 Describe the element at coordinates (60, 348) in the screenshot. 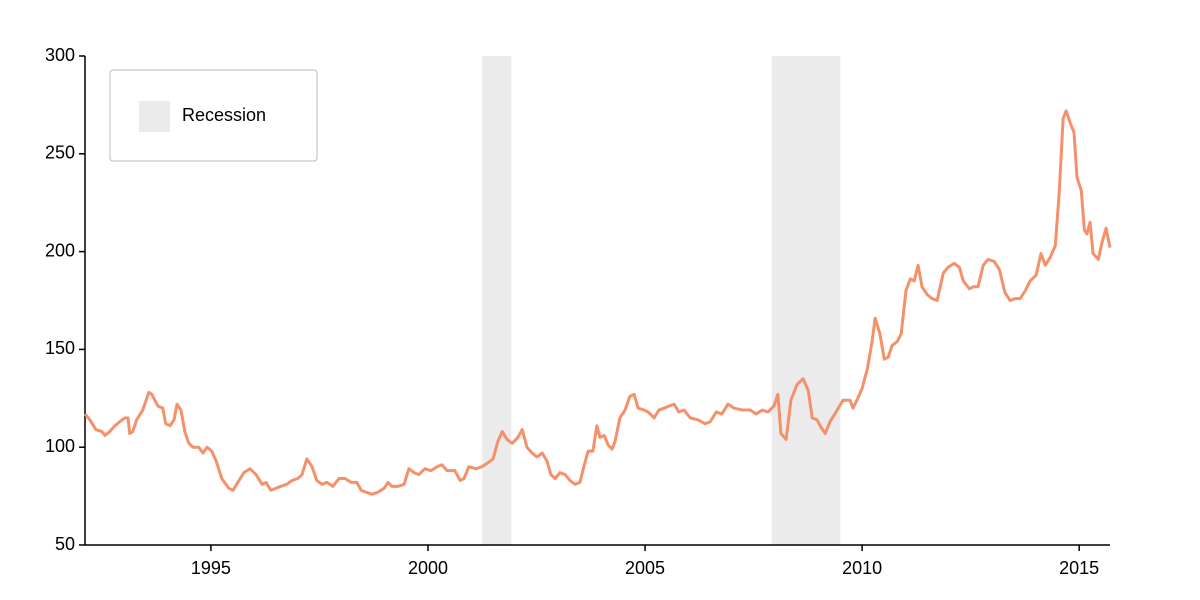

I see `y-tick-label: 150` at that location.